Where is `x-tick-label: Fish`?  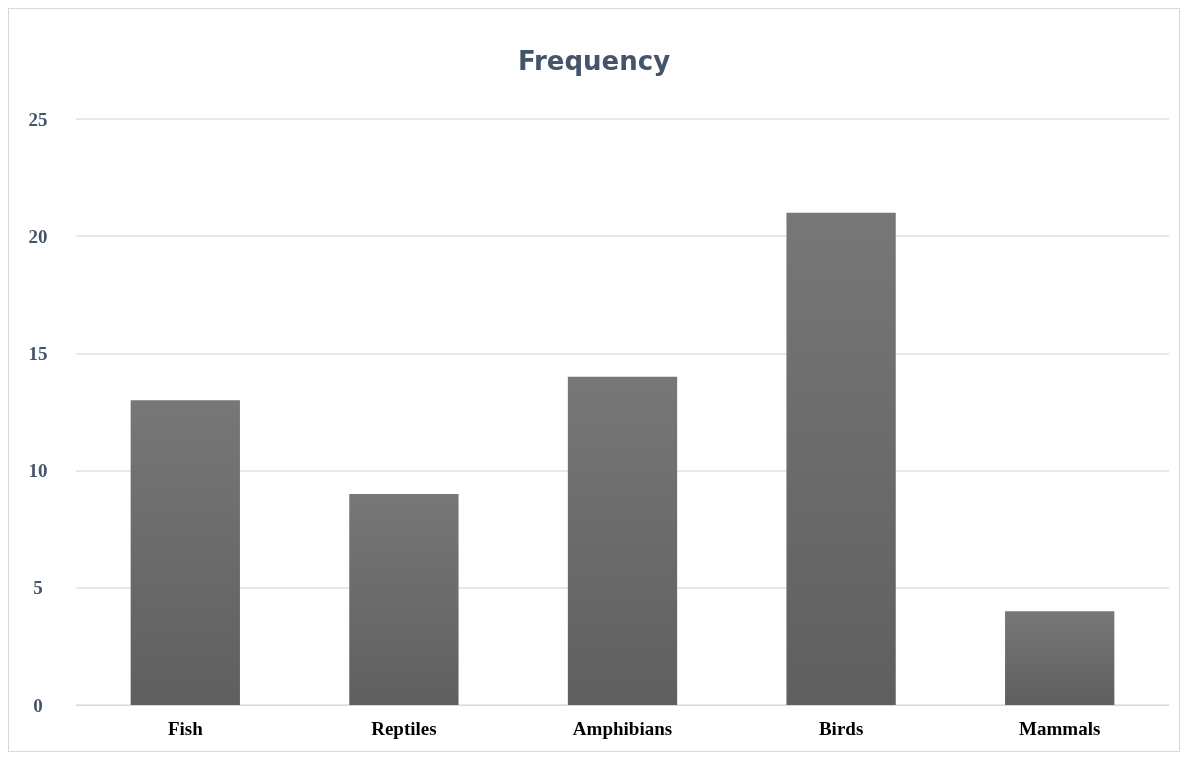
x-tick-label: Fish is located at coordinates (185, 728).